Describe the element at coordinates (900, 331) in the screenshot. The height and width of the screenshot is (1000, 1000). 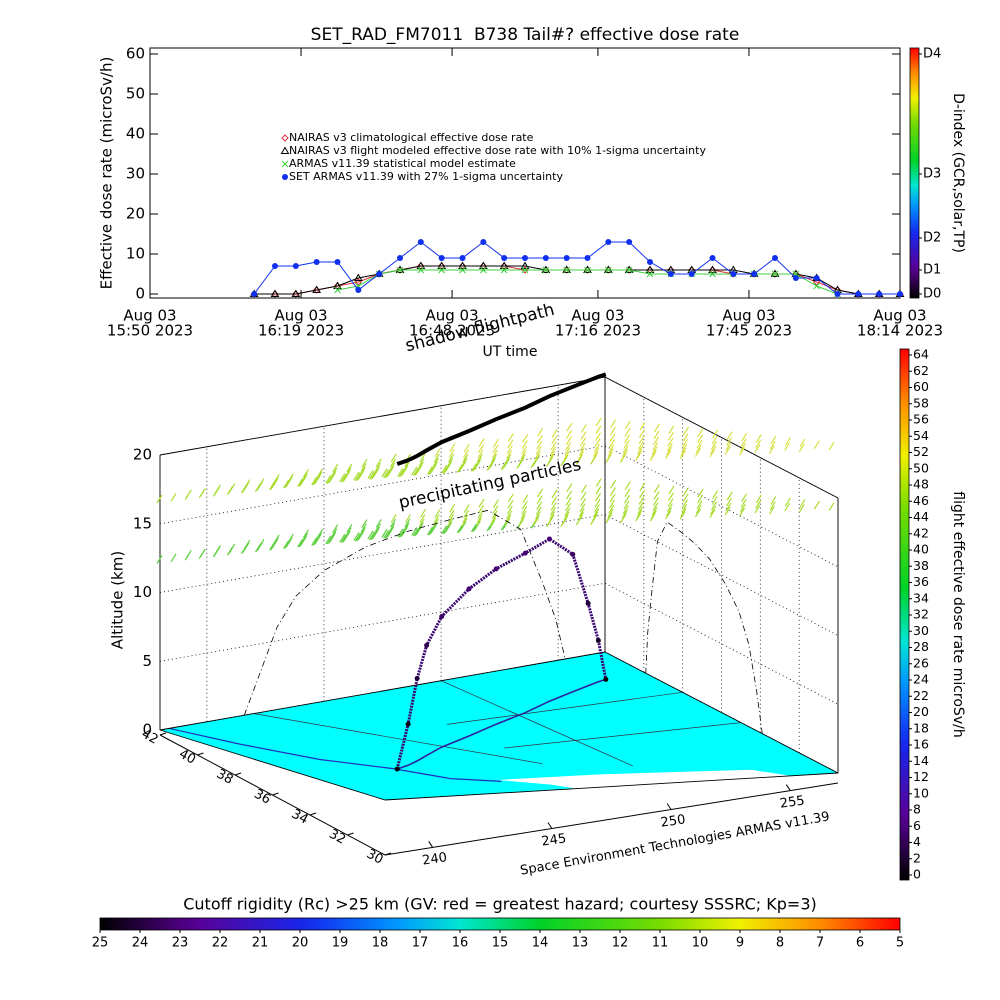
I see `x-tick-label: 18:14 2023` at that location.